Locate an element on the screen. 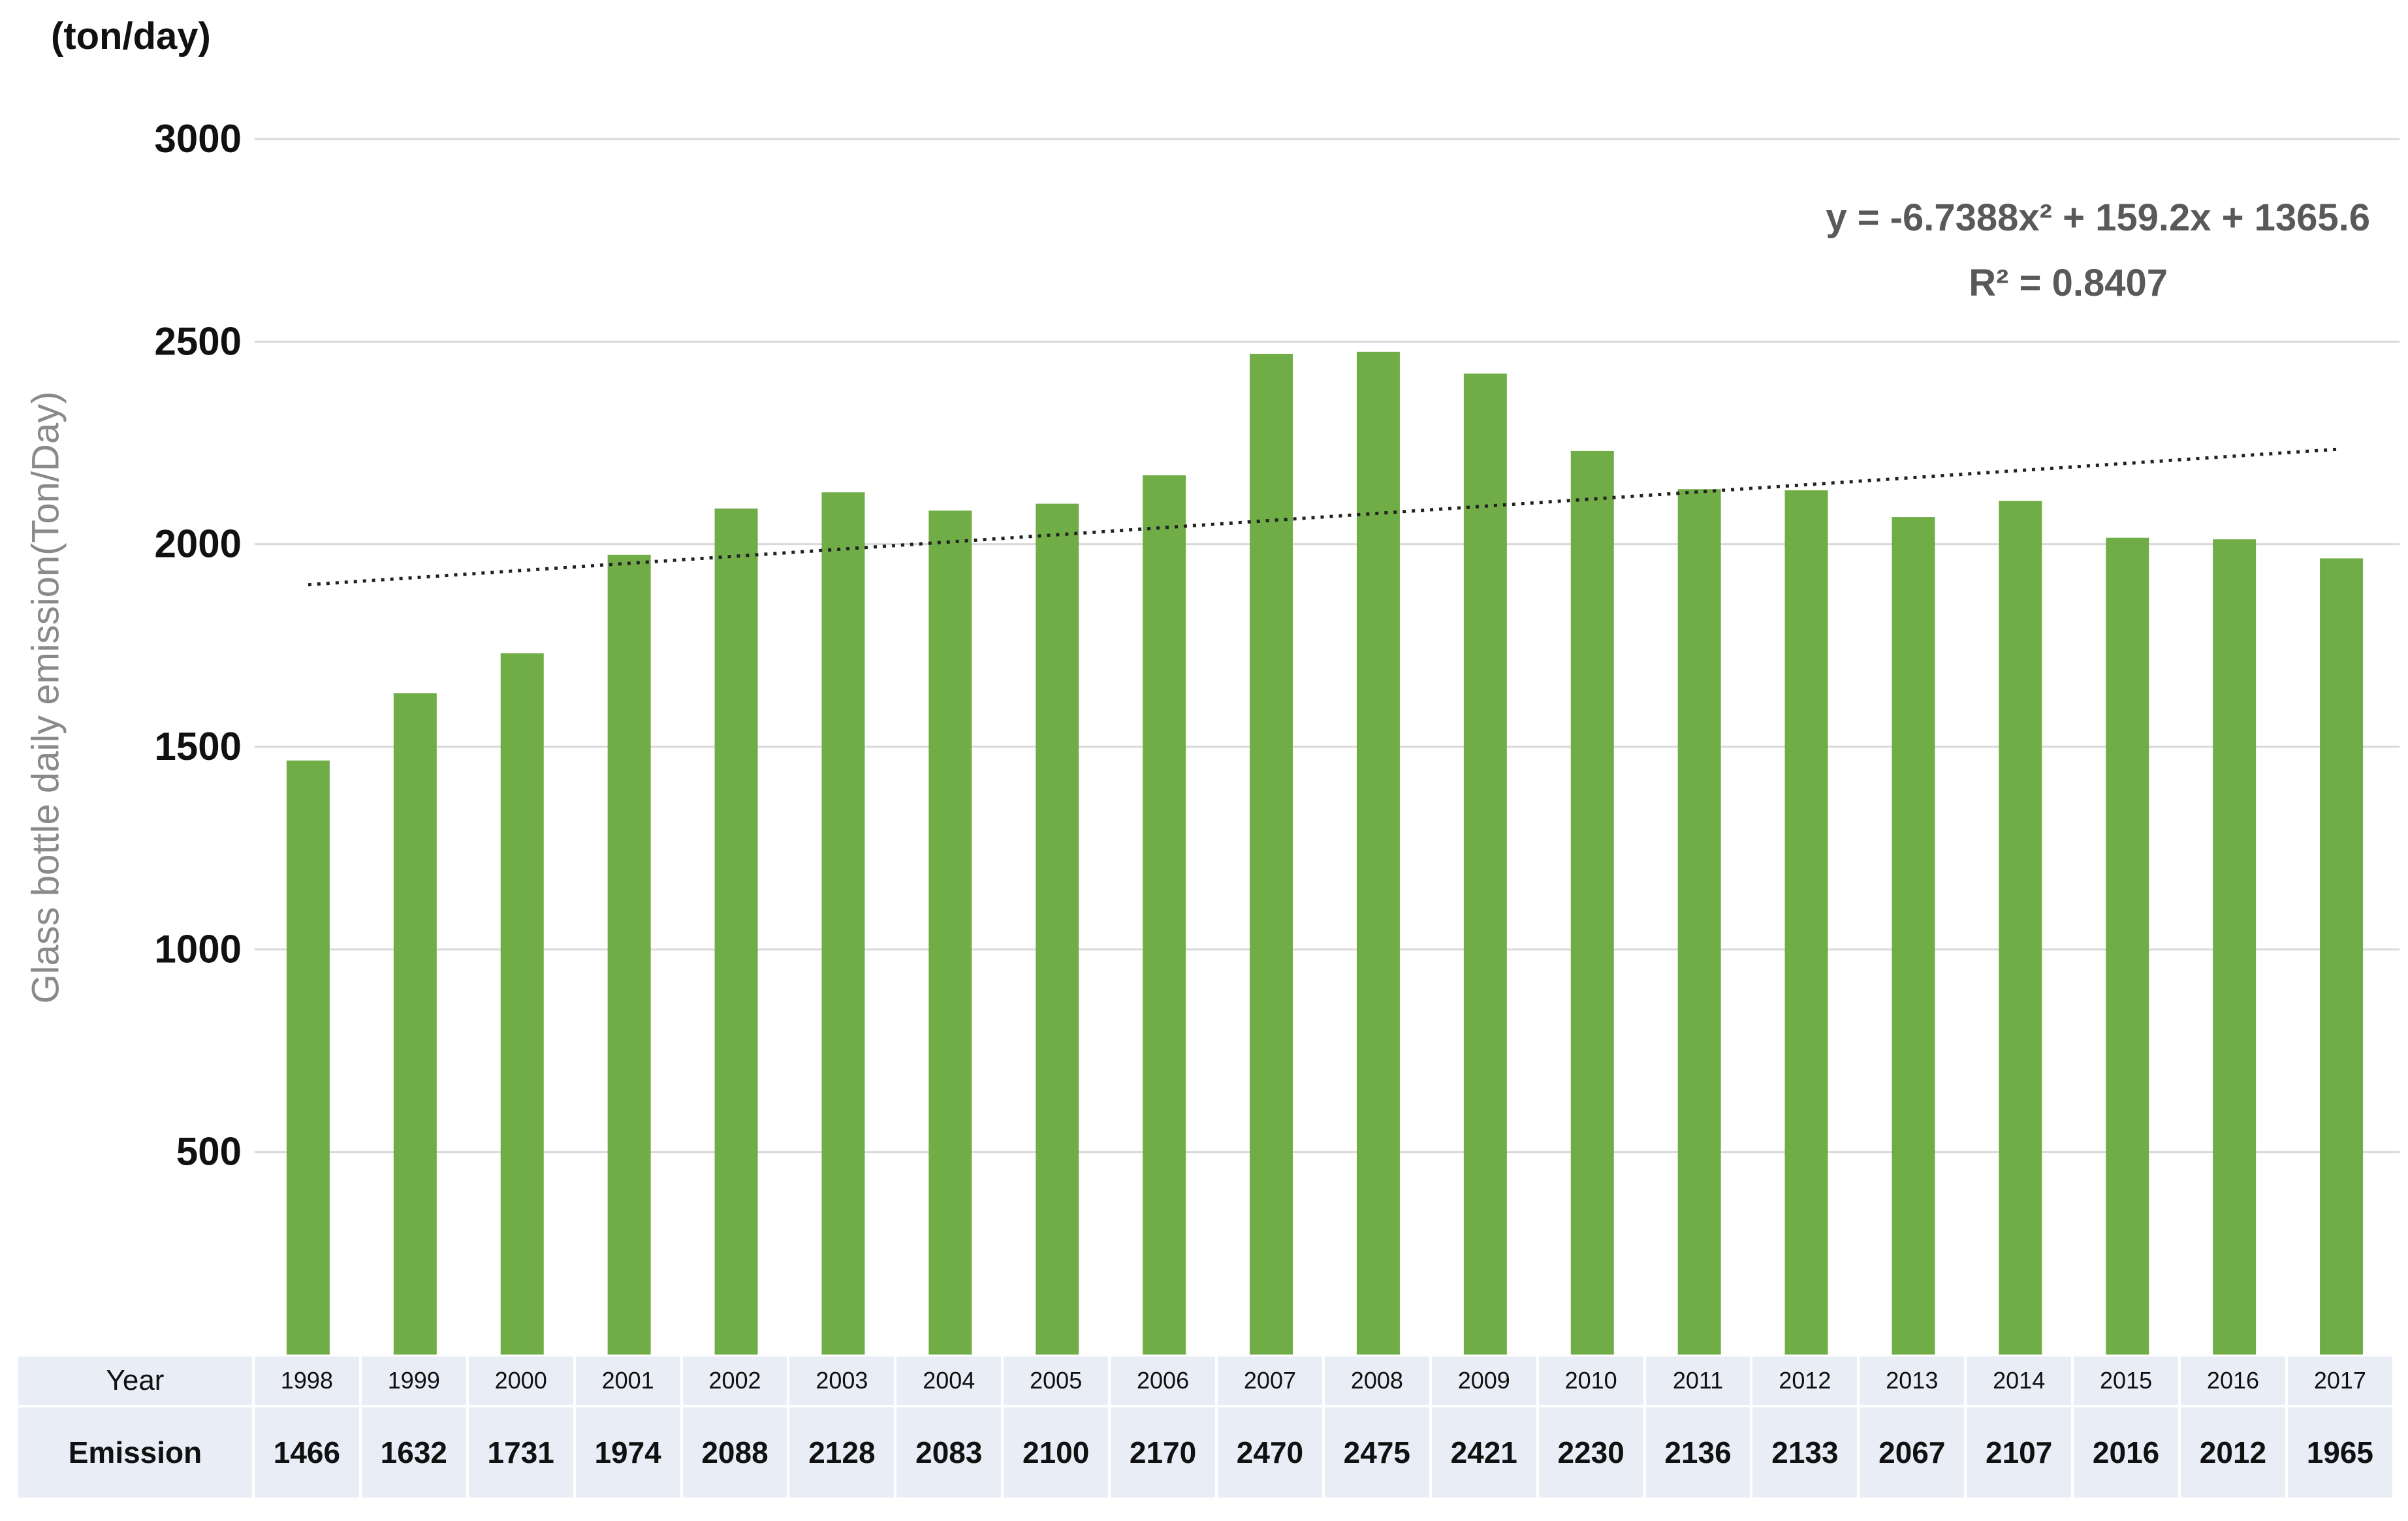 The image size is (2408, 1521). table-year-cell: 2010 is located at coordinates (1592, 1380).